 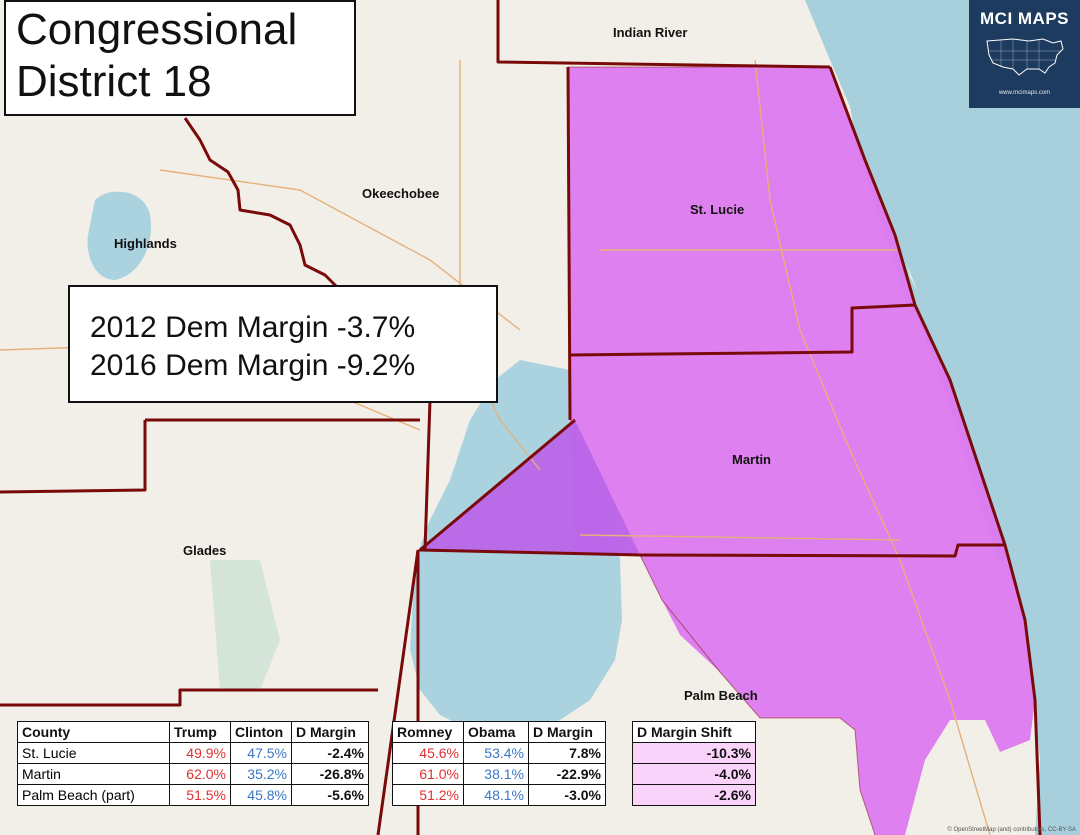 I want to click on d-margin-value: -2.4%, so click(x=330, y=753).